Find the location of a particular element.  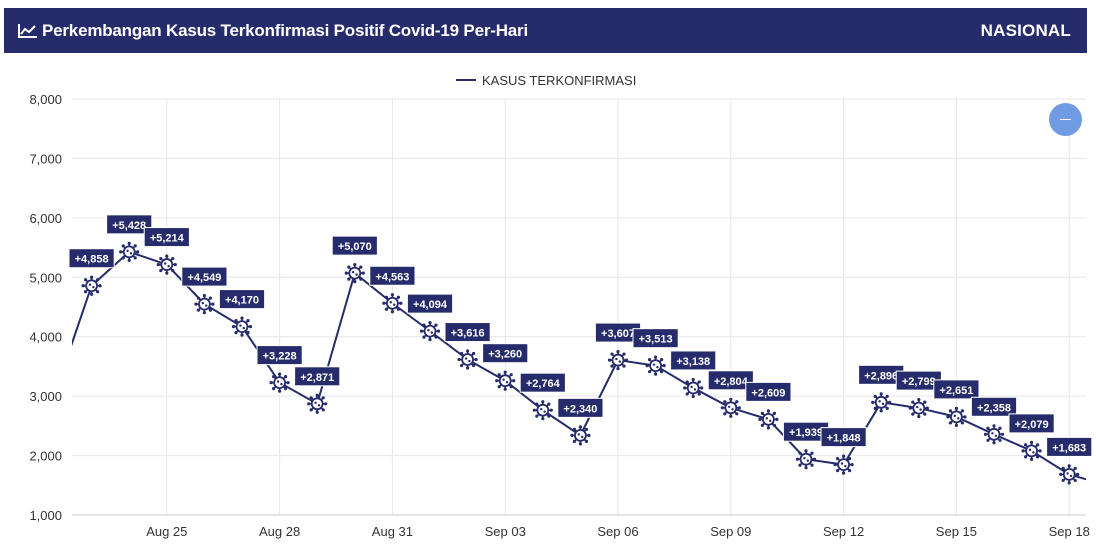

data-label: +5,070 is located at coordinates (355, 247).